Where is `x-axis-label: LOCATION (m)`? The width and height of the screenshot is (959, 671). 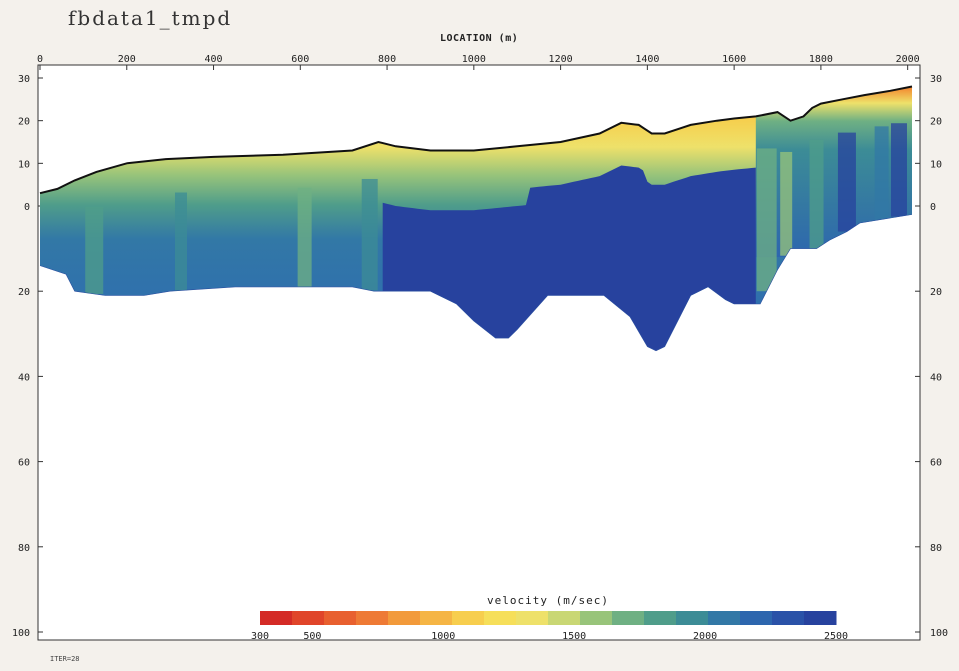
x-axis-label: LOCATION (m) is located at coordinates (479, 38).